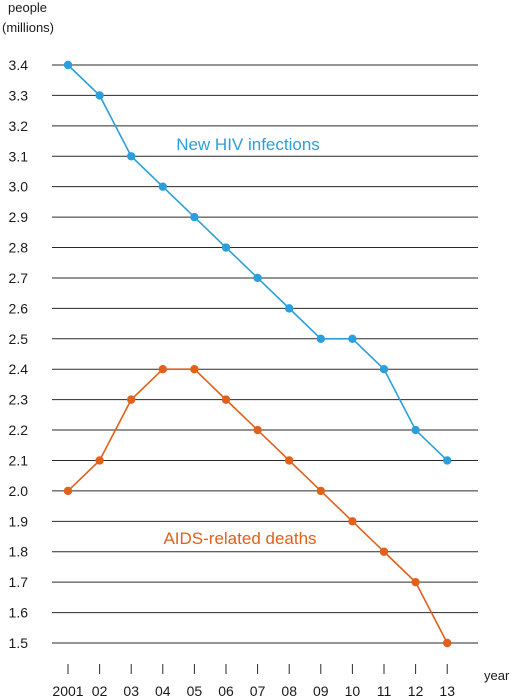 This screenshot has height=699, width=520. Describe the element at coordinates (19, 613) in the screenshot. I see `y-tick-label: 1.6` at that location.